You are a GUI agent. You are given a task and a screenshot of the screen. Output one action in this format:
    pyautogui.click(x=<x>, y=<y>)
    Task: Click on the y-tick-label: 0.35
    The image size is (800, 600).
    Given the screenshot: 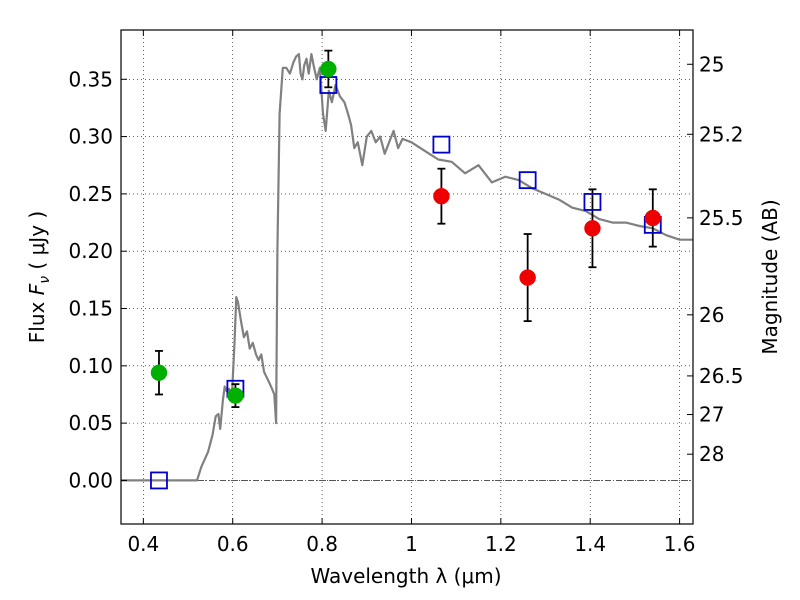 What is the action you would take?
    pyautogui.click(x=90, y=79)
    